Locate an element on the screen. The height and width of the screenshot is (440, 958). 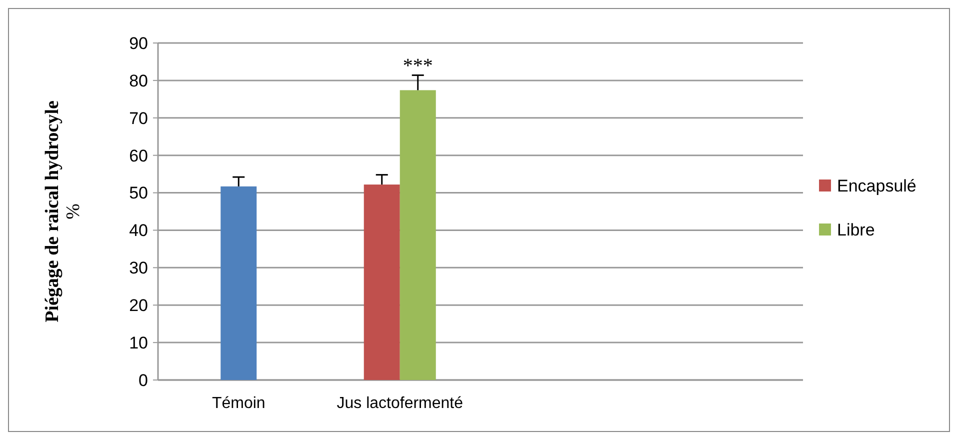
y-tick-label: 10 is located at coordinates (138, 343).